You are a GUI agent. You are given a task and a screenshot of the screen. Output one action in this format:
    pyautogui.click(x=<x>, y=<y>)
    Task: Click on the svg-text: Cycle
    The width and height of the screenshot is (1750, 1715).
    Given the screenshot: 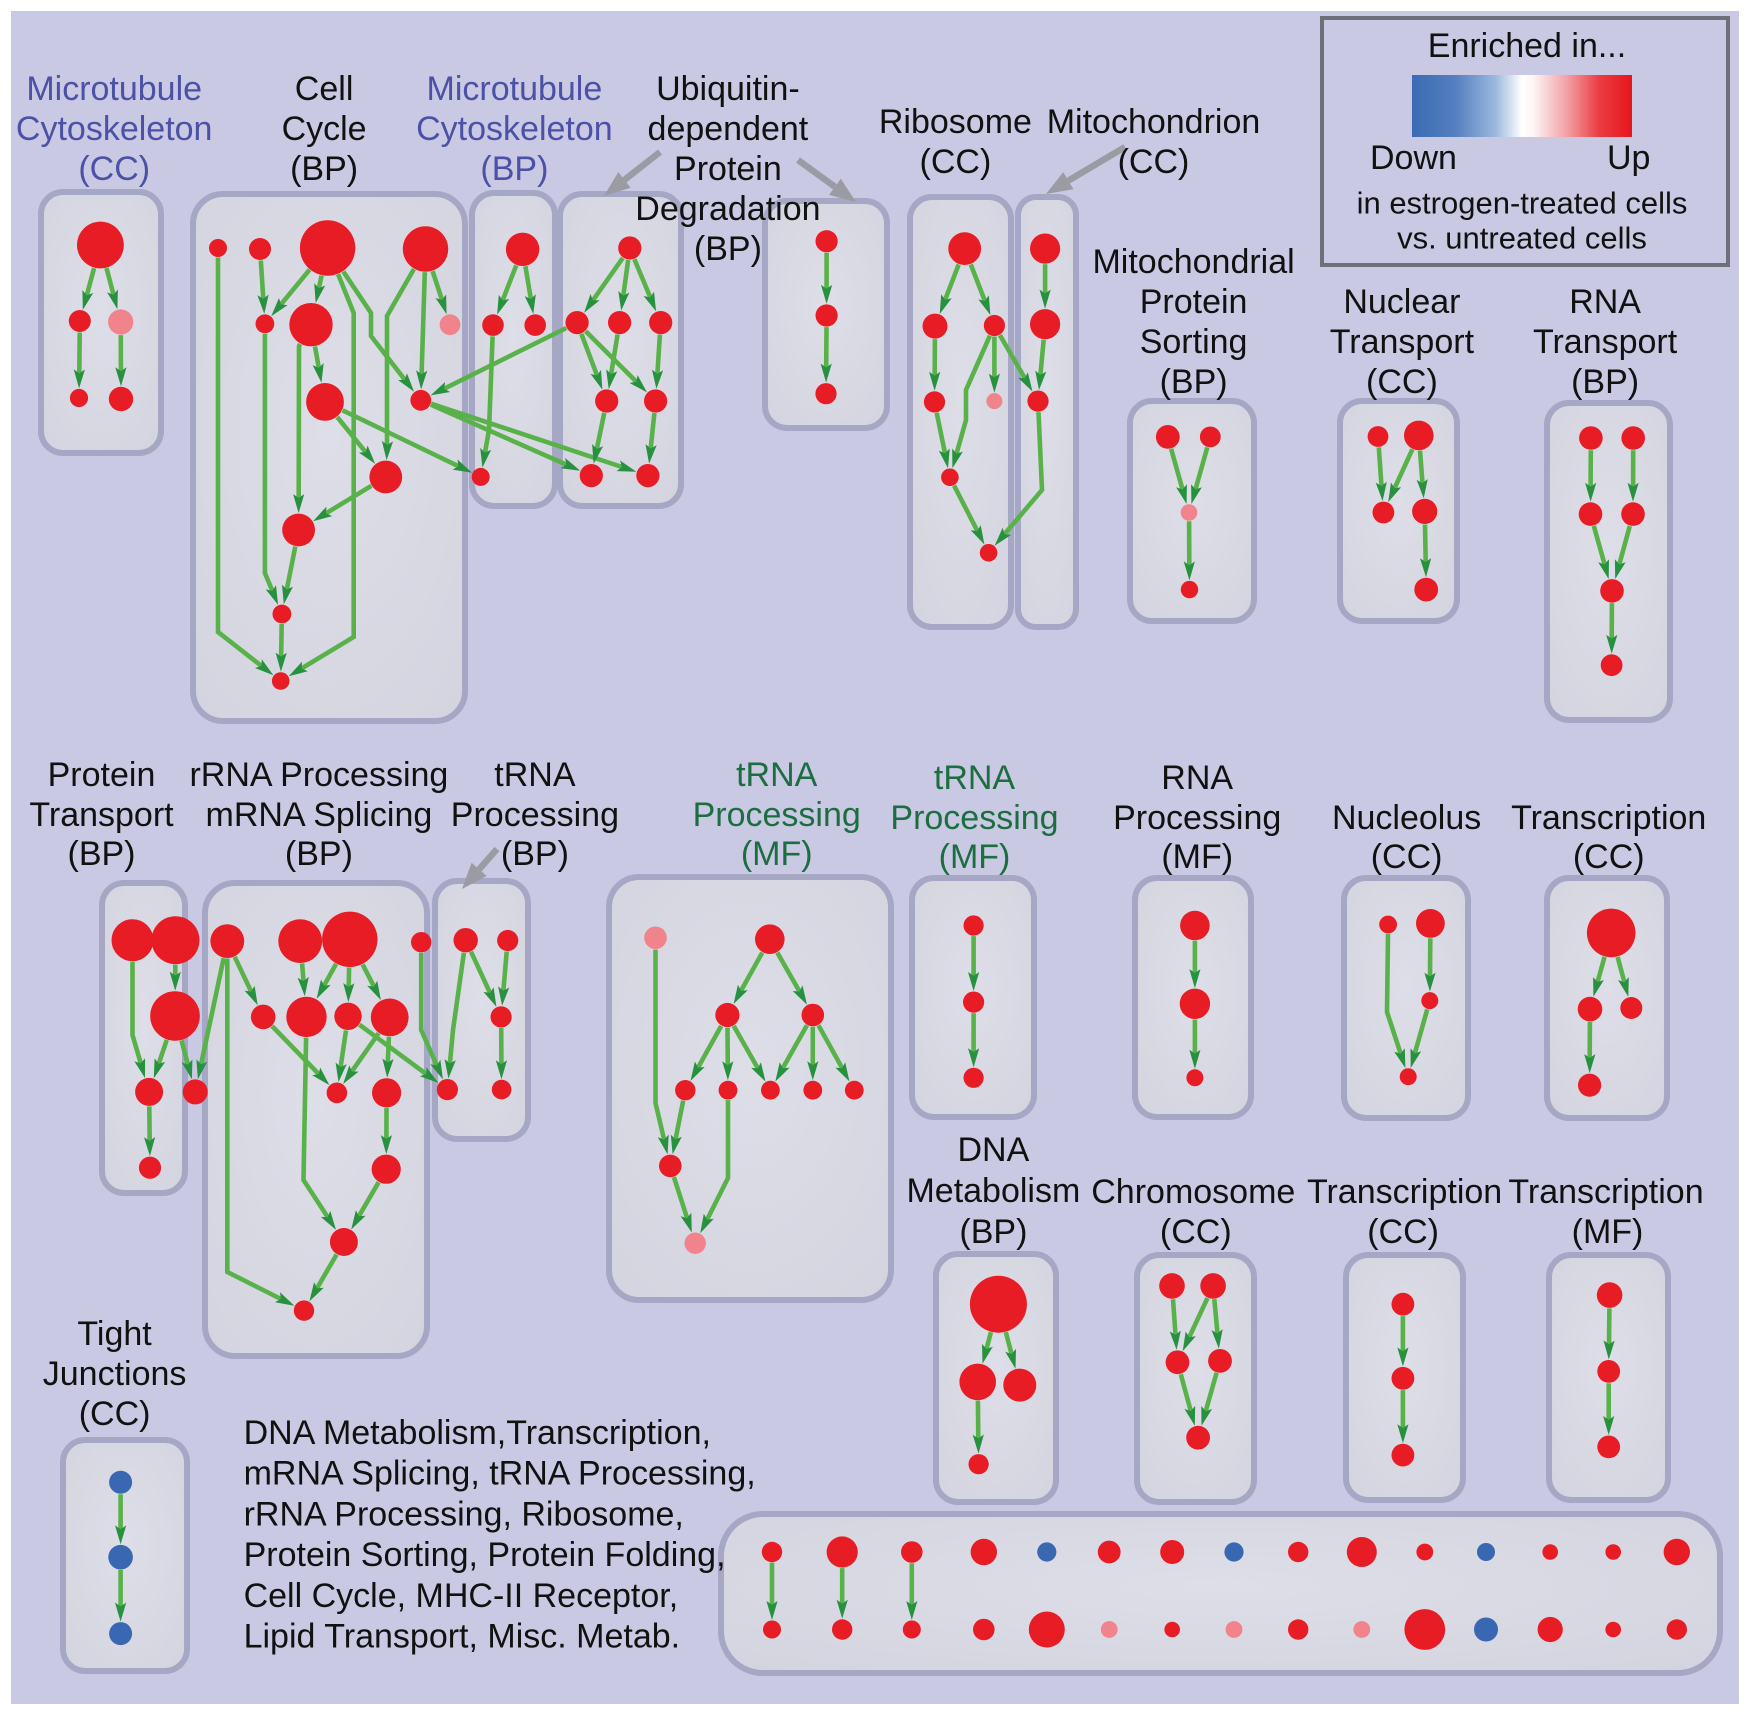 What is the action you would take?
    pyautogui.click(x=324, y=129)
    